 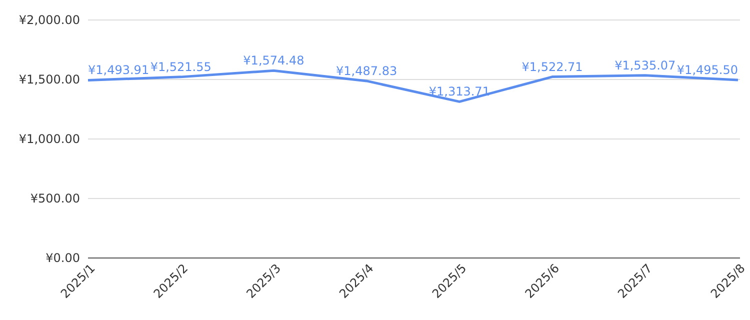 I want to click on data-label: ¥1,535.07, so click(x=645, y=65).